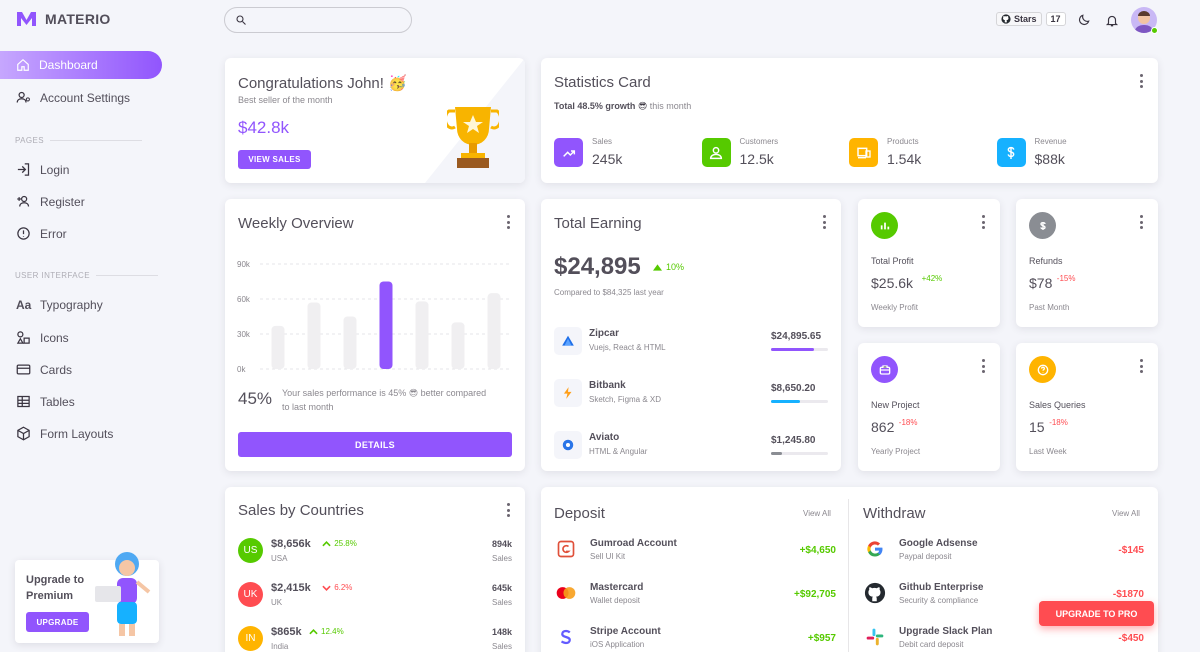 The width and height of the screenshot is (1200, 652). I want to click on chevron-up-icon, so click(313, 631).